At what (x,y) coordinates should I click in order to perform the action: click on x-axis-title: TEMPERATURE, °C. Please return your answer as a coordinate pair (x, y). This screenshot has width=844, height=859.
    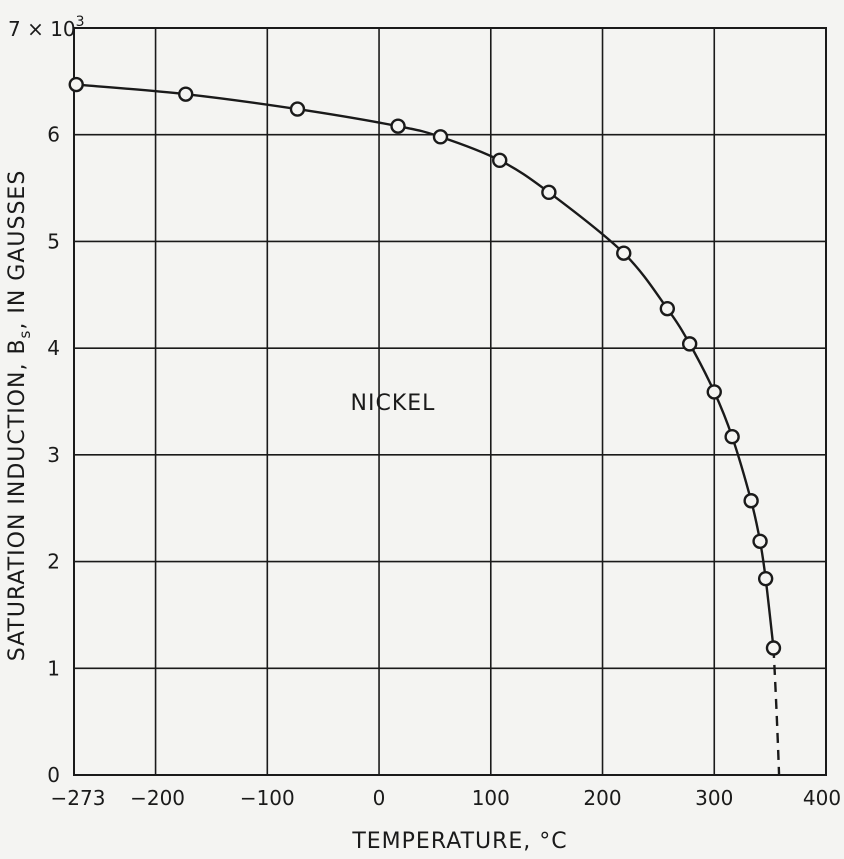
    Looking at the image, I should click on (459, 841).